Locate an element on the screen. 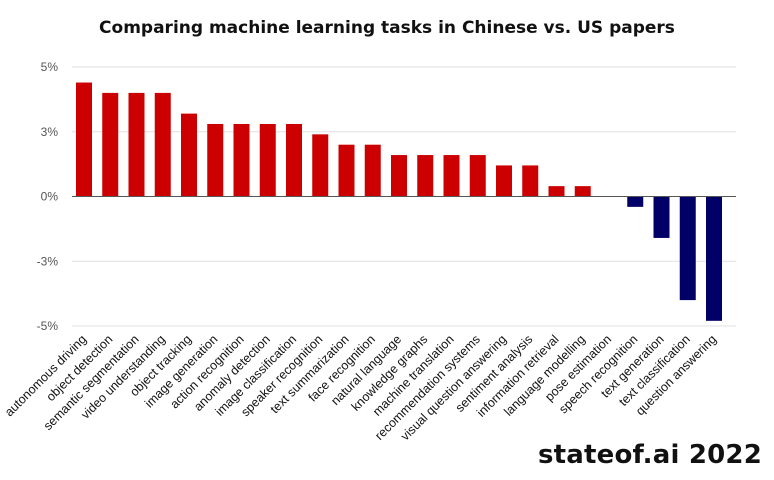 The width and height of the screenshot is (774, 480). y-tick-label: -5% is located at coordinates (48, 326).